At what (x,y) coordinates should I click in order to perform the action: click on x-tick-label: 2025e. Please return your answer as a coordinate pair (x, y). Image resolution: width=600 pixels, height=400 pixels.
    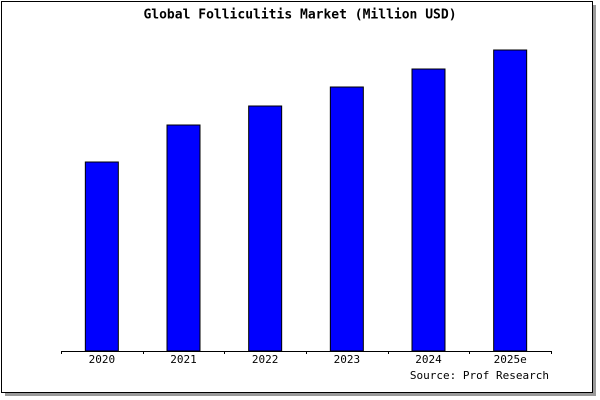
    Looking at the image, I should click on (510, 359).